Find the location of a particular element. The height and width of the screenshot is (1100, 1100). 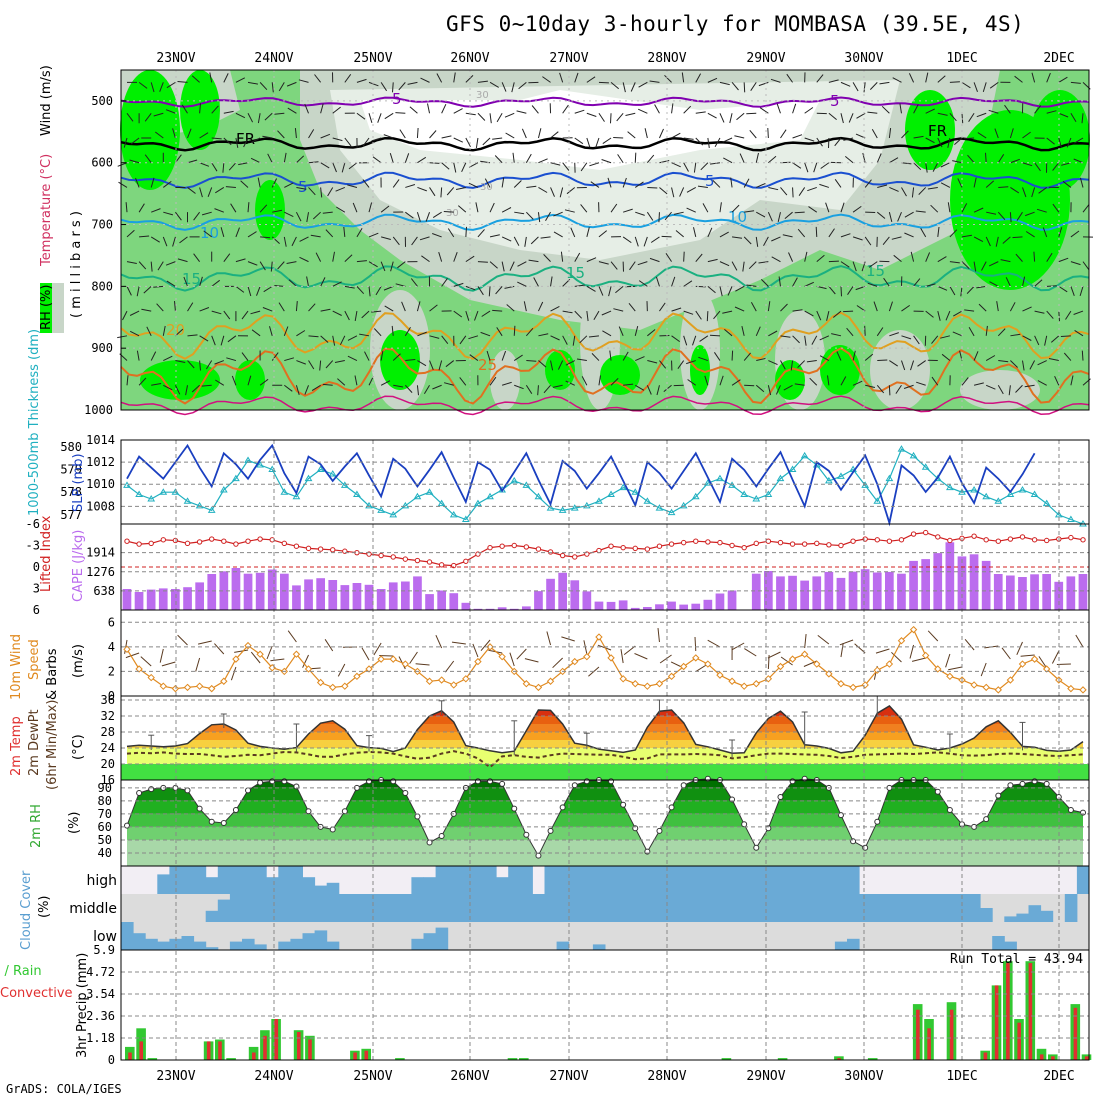

precip-total-bar is located at coordinates (726, 1059).